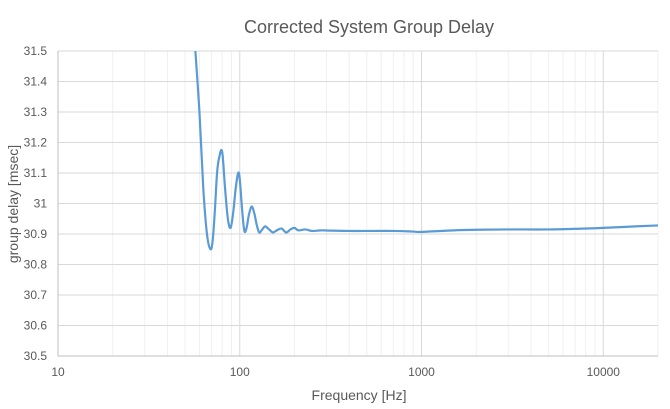  What do you see at coordinates (36, 265) in the screenshot?
I see `y-tick-label: 30.8` at bounding box center [36, 265].